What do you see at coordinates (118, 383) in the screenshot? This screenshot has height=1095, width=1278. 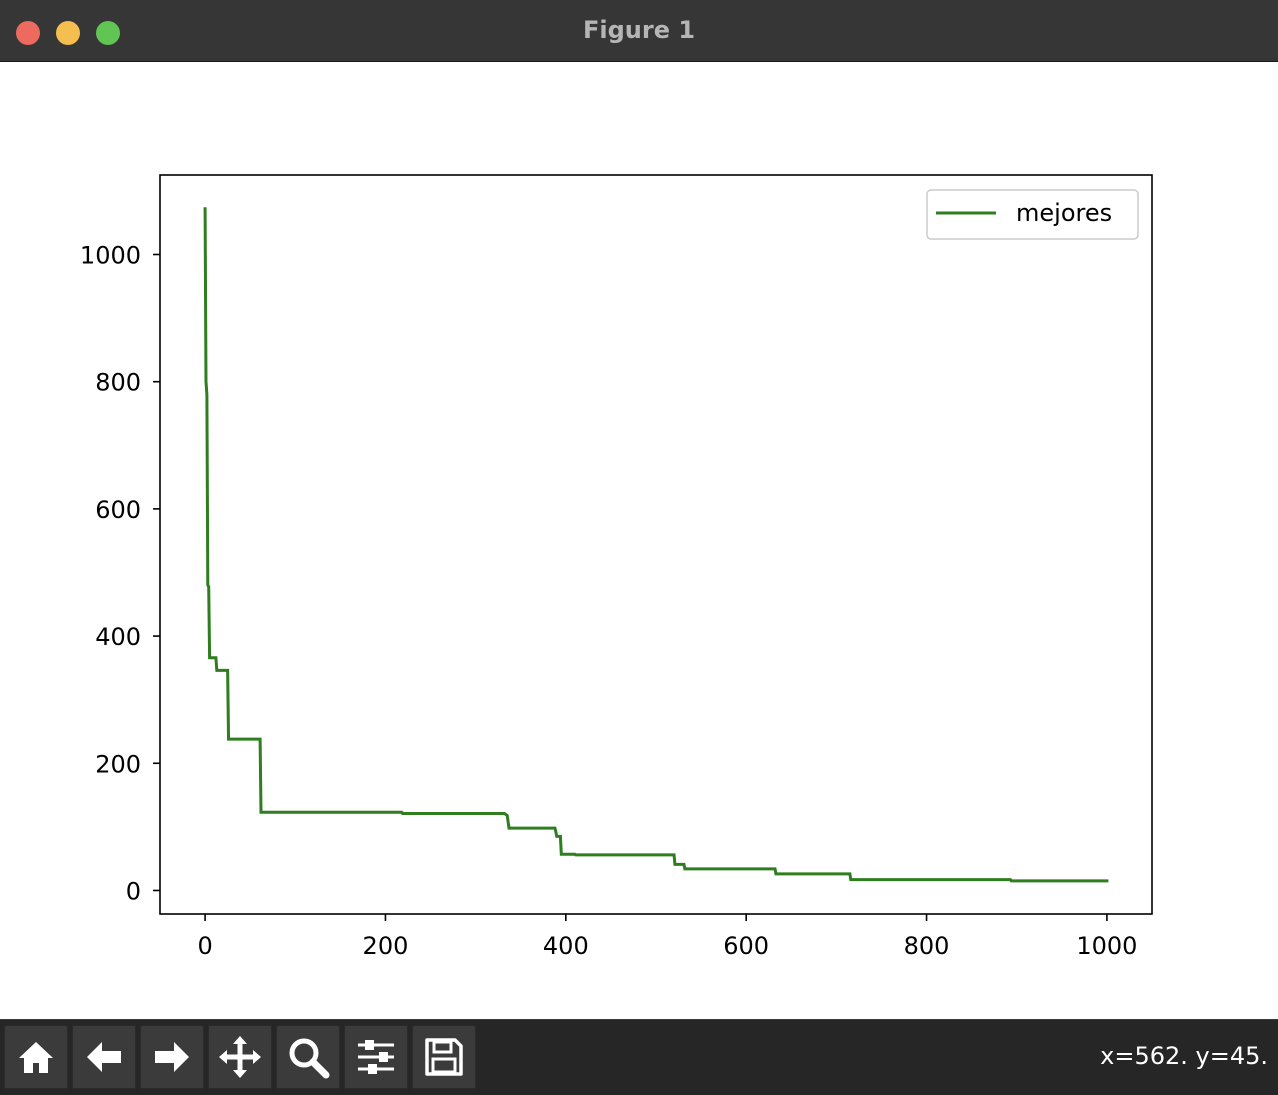 I see `y-tick-label: 800` at bounding box center [118, 383].